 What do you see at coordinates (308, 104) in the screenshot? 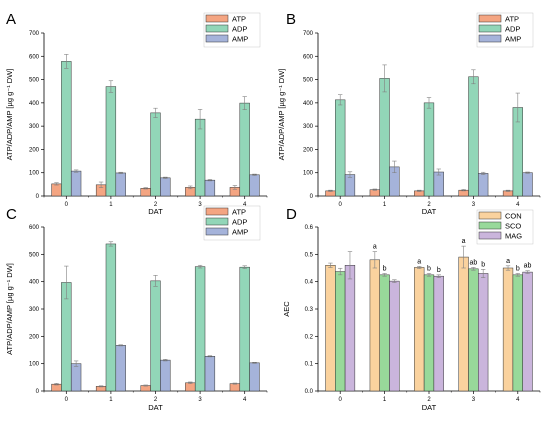
I see `y-tick-label: 400` at bounding box center [308, 104].